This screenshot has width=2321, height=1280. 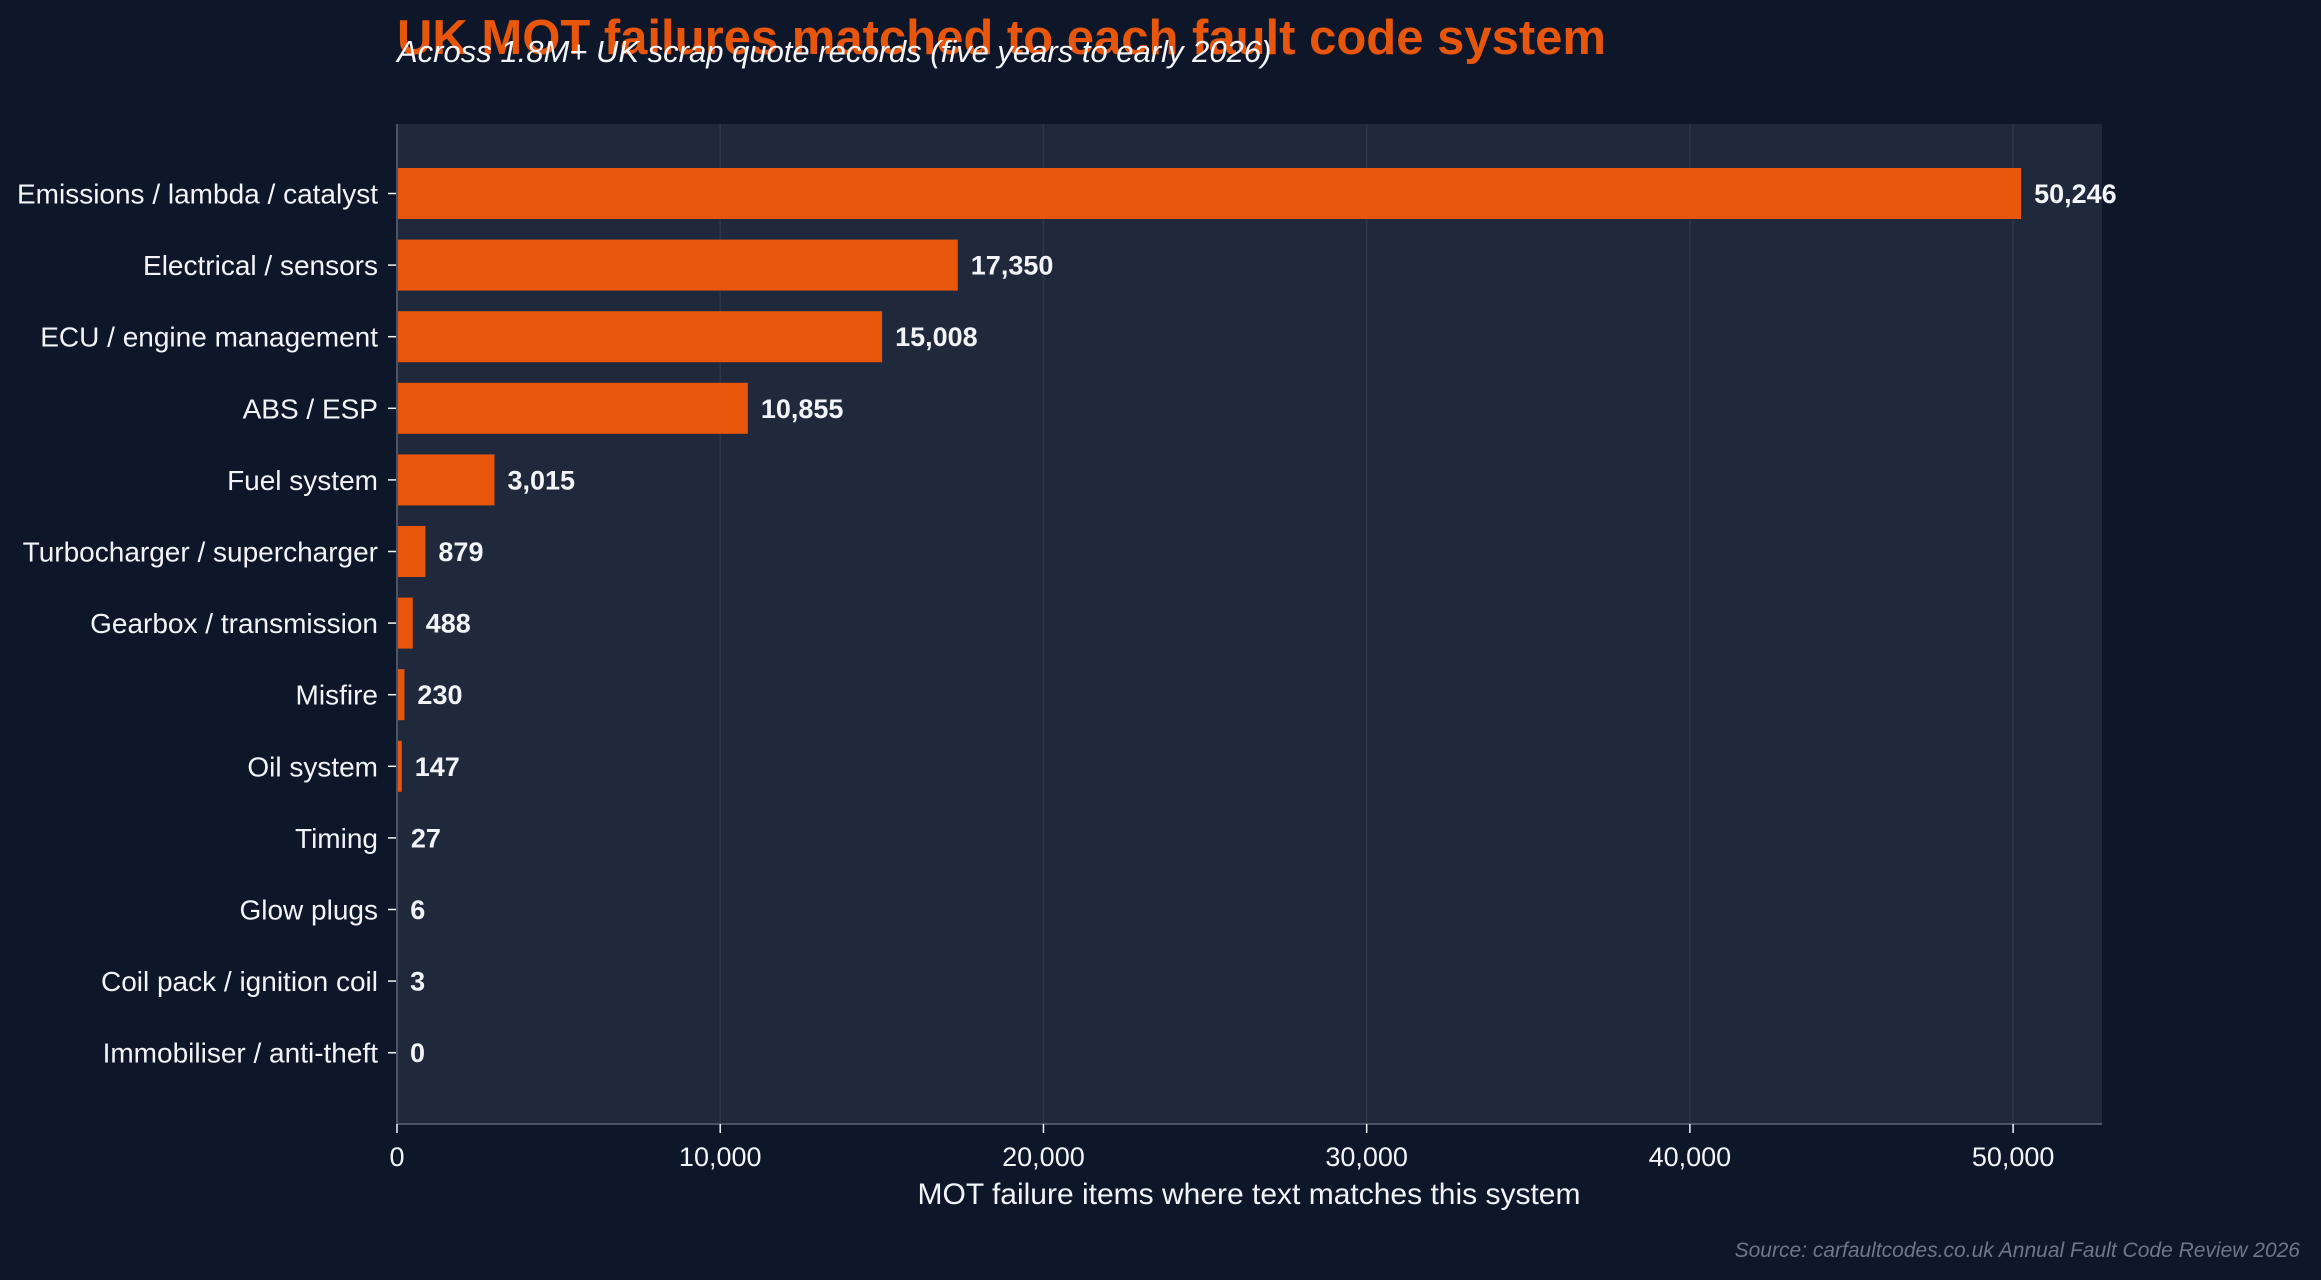 What do you see at coordinates (448, 624) in the screenshot?
I see `value-label: 488` at bounding box center [448, 624].